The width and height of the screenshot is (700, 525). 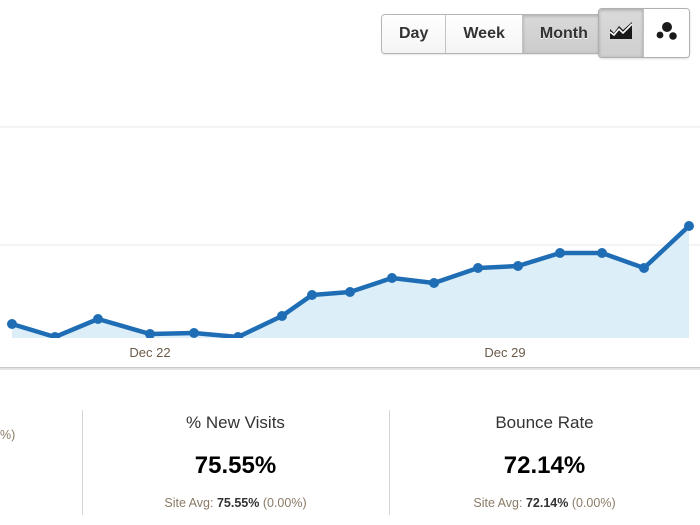 I want to click on metric-avg-value: 75.55%, so click(x=238, y=503).